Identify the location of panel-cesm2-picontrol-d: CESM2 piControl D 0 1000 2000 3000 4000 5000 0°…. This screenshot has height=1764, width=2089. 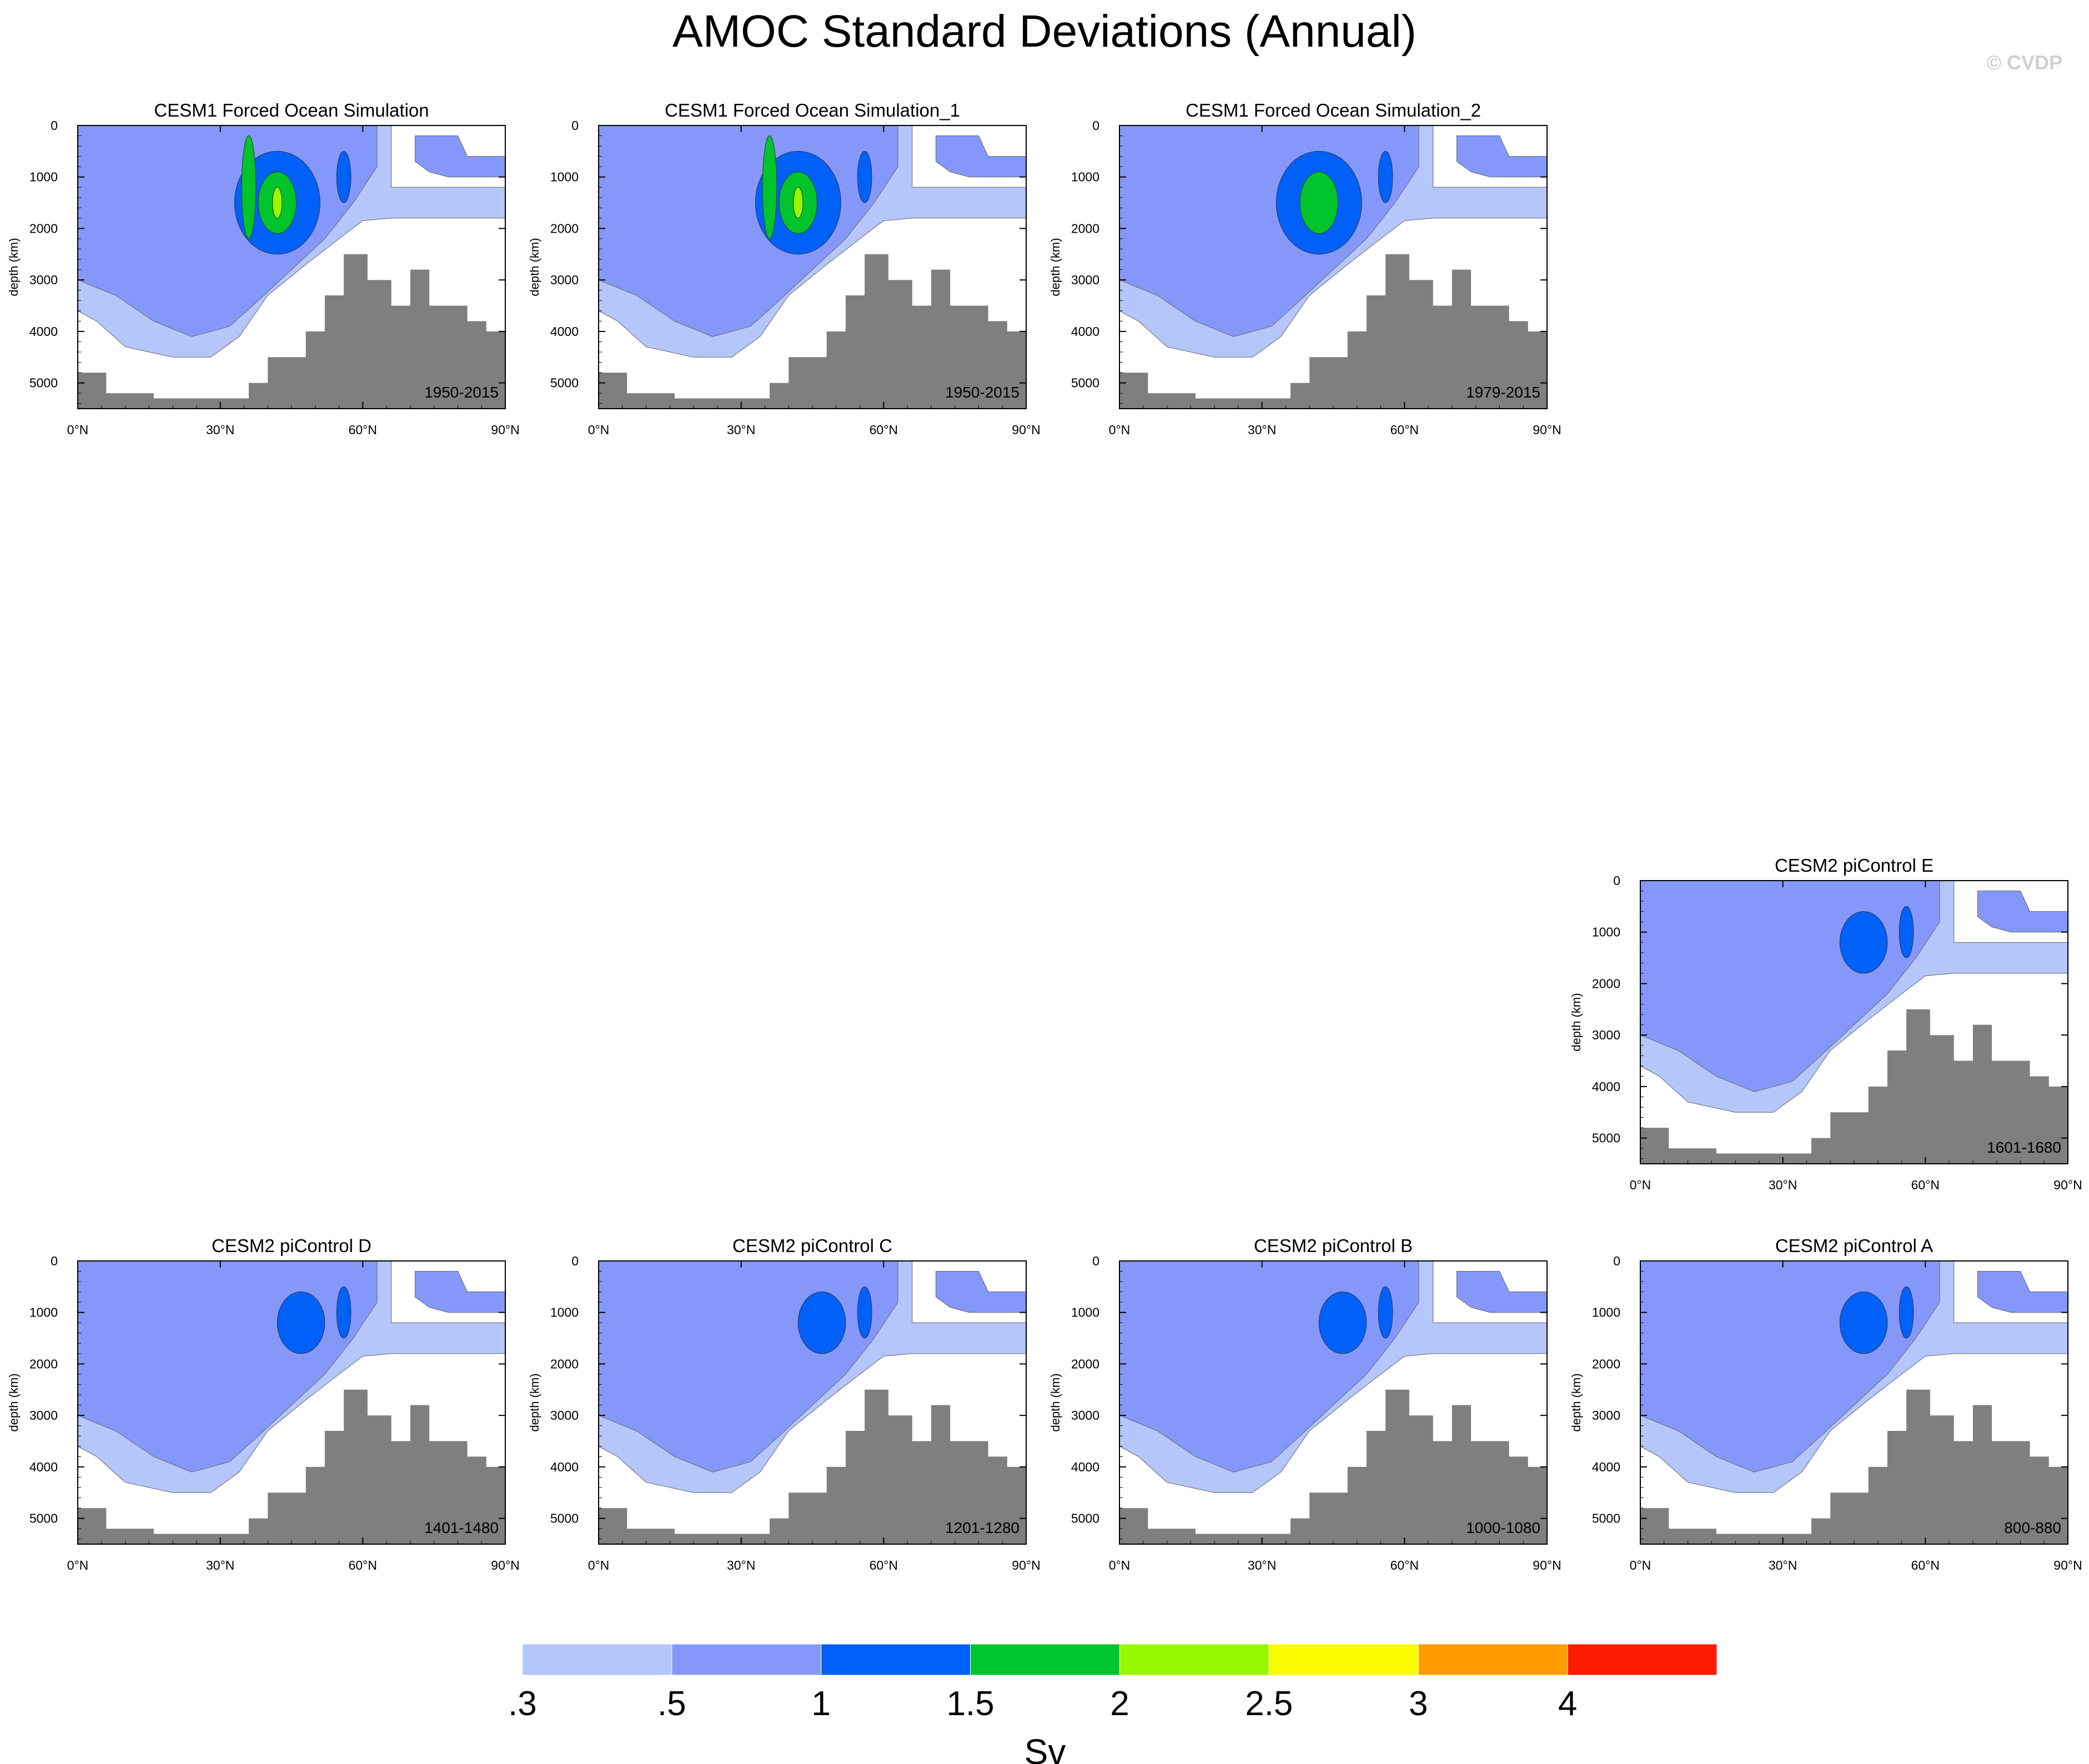
(261, 1407).